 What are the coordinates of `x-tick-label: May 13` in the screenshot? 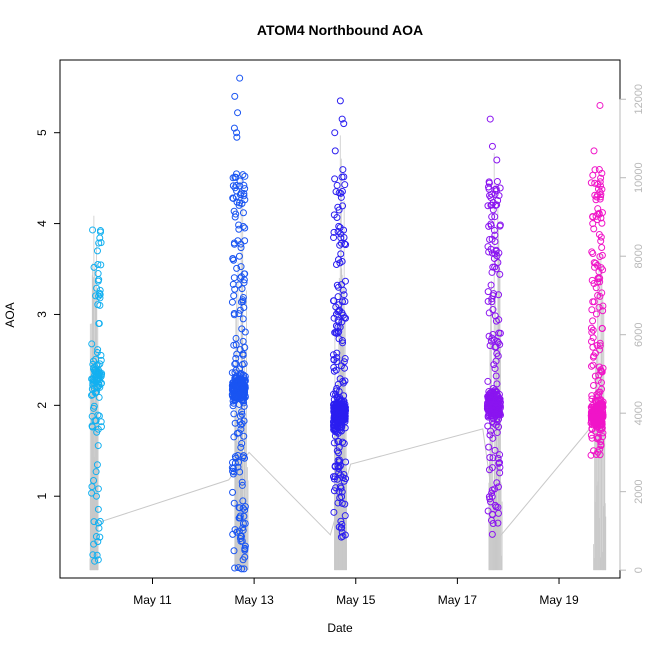 It's located at (254, 600).